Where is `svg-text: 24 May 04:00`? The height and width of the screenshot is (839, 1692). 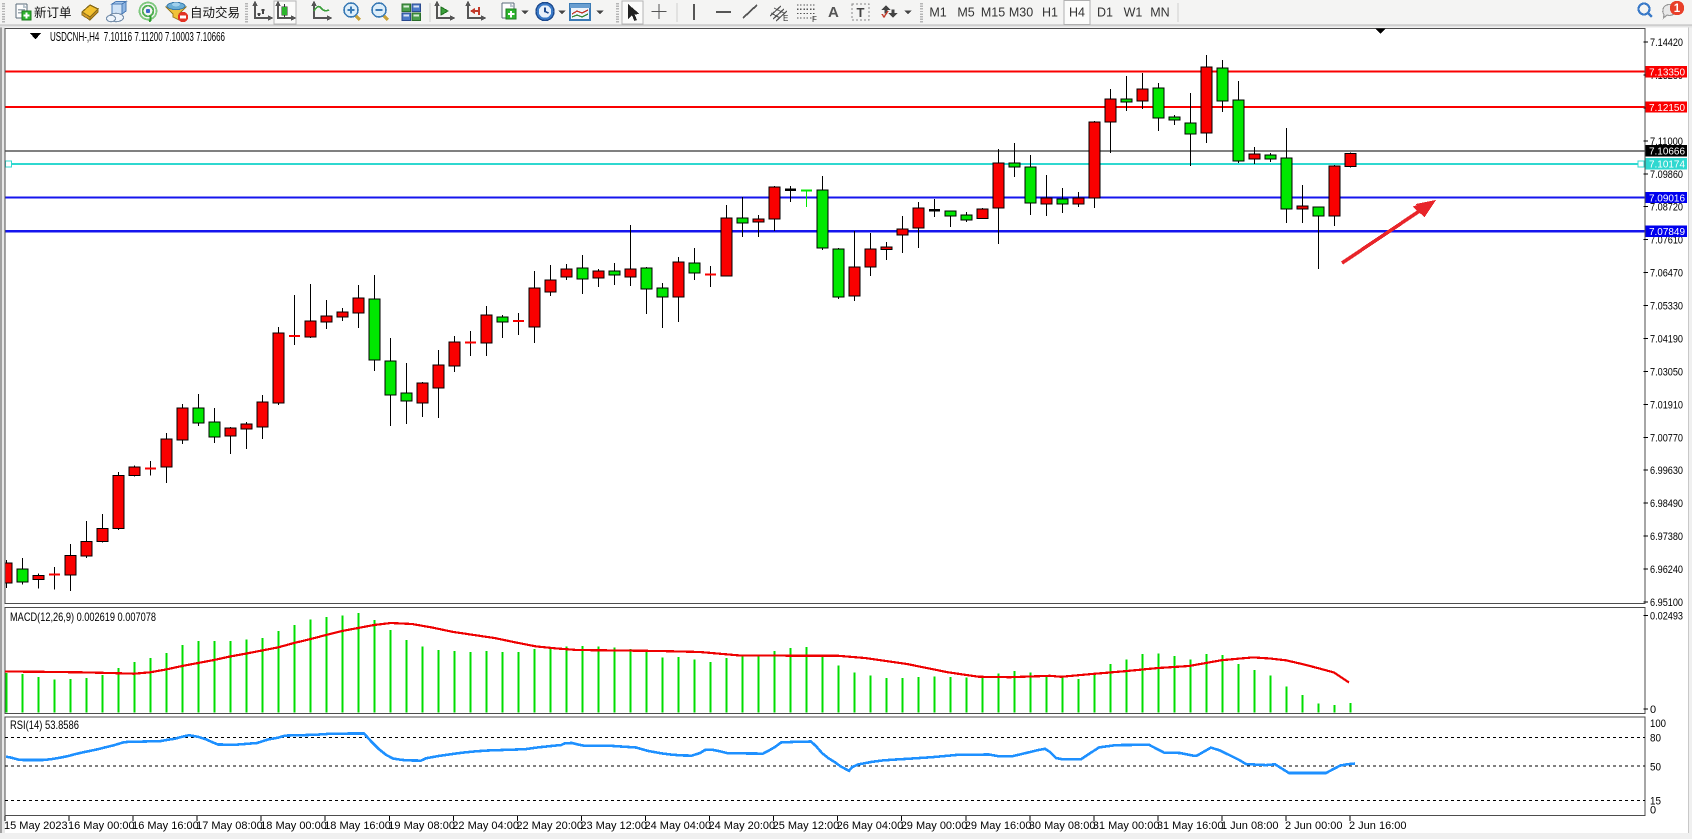
svg-text: 24 May 04:00 is located at coordinates (678, 826).